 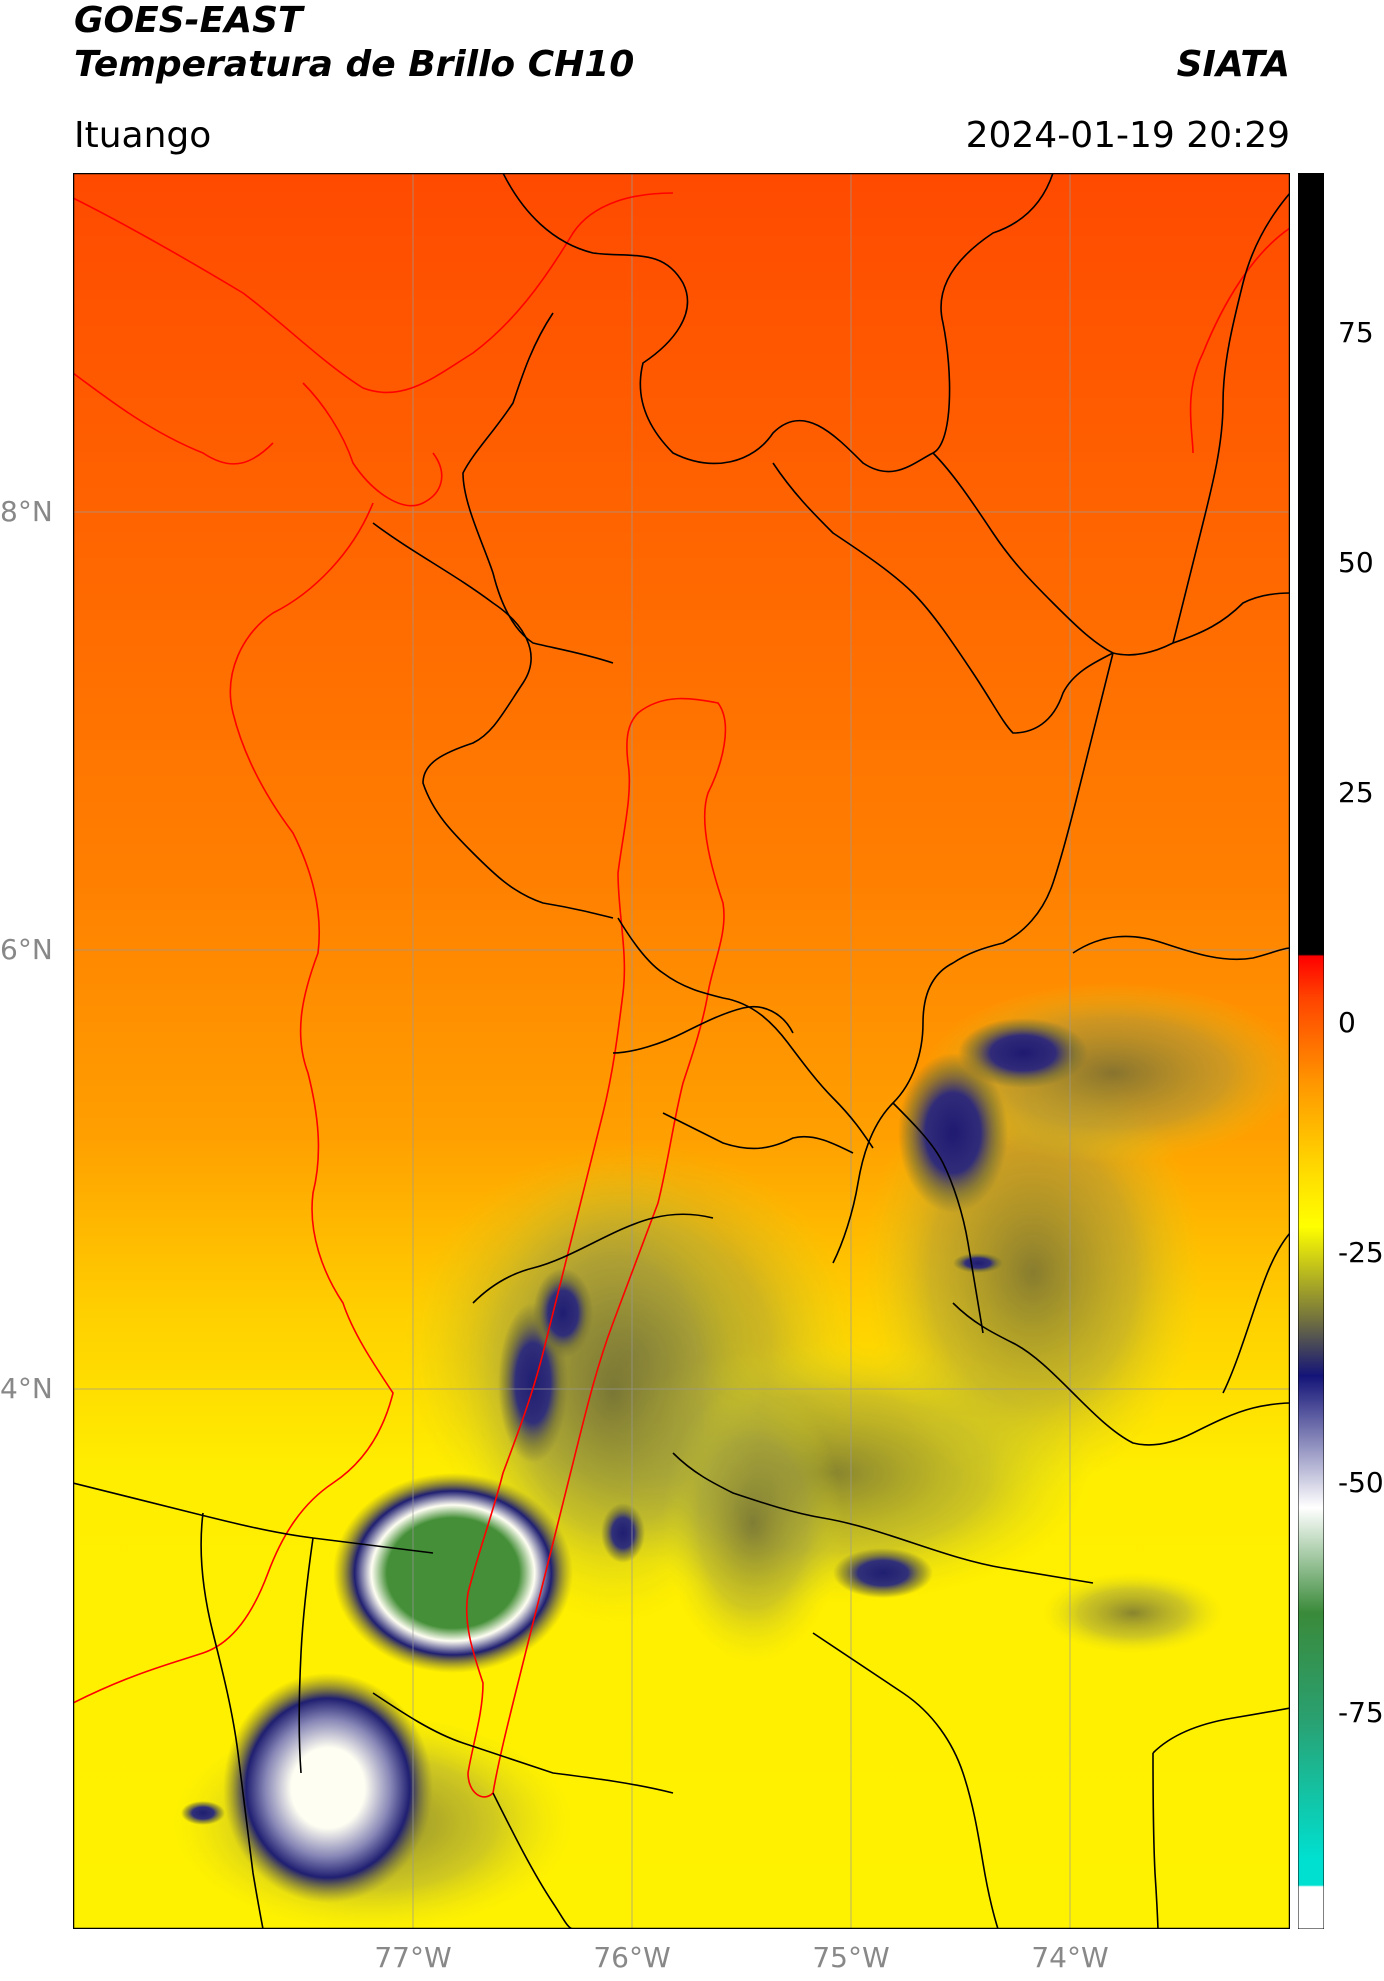 What do you see at coordinates (1356, 792) in the screenshot?
I see `colorbar-tick-25: 25` at bounding box center [1356, 792].